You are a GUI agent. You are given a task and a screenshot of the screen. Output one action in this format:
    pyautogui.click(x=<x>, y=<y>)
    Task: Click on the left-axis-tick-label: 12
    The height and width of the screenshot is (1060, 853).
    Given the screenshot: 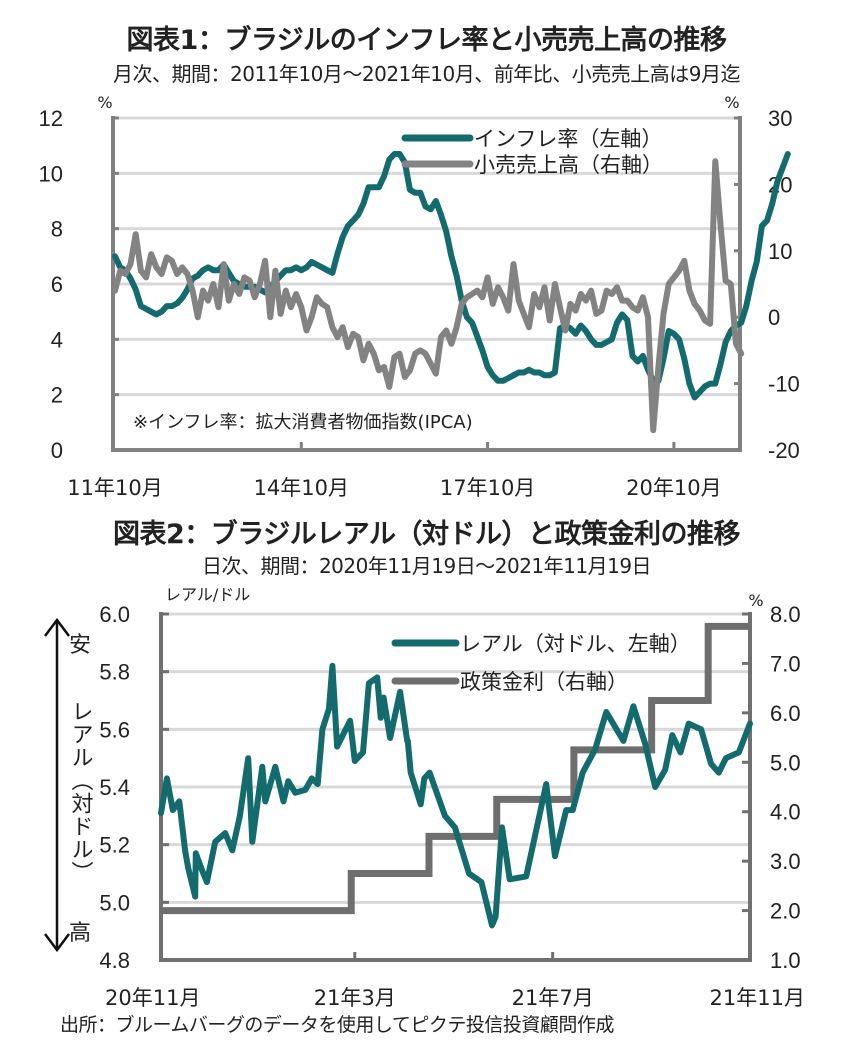 What is the action you would take?
    pyautogui.click(x=51, y=118)
    